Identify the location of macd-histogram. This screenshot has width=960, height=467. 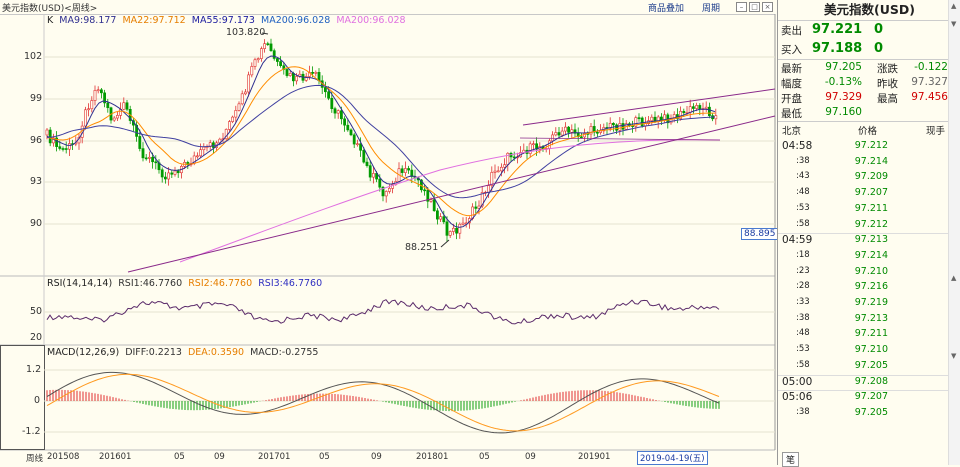
(383, 400).